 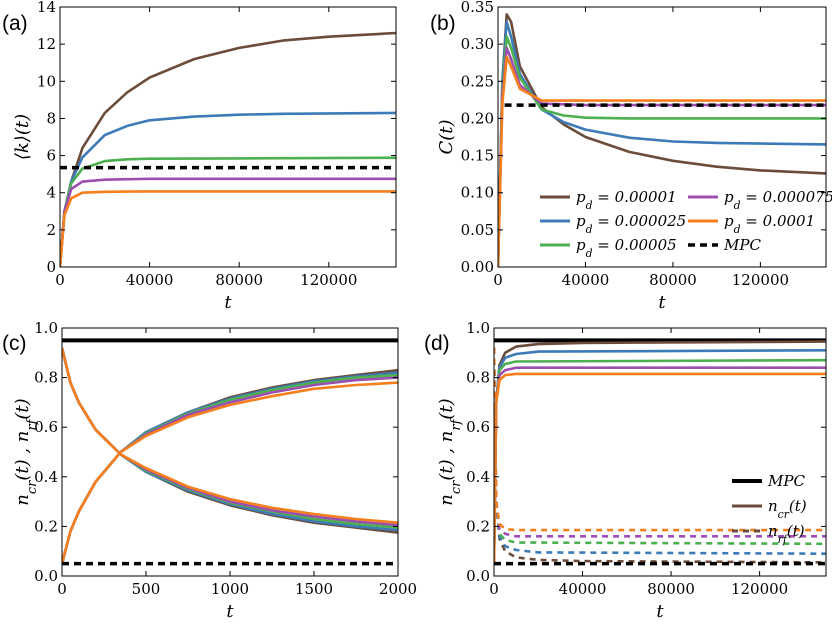 I want to click on panel-label-c: (c), so click(x=14, y=343).